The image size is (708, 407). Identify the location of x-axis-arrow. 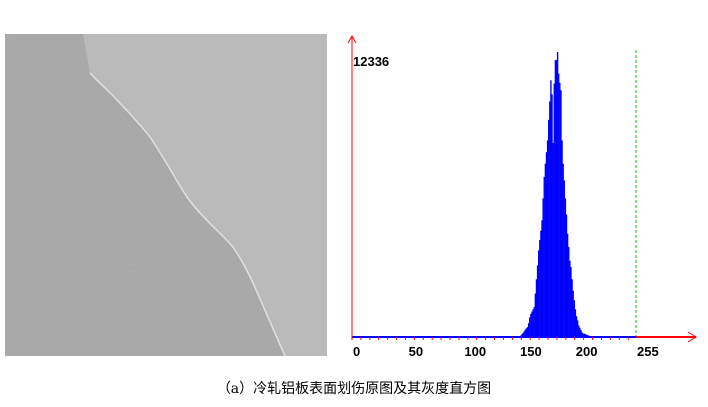
(692, 337).